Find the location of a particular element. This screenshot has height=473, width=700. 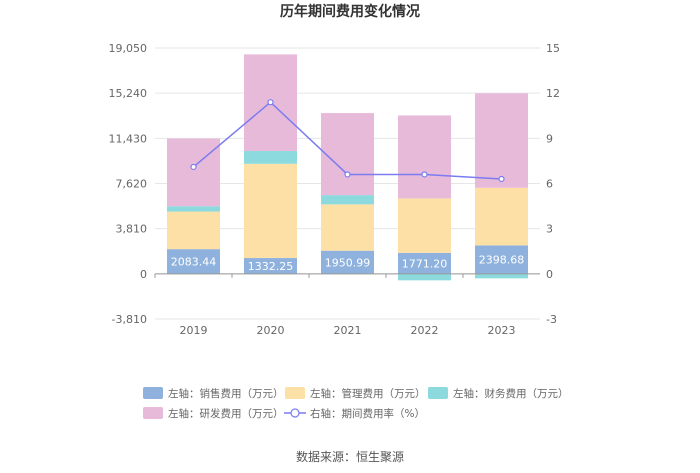

bar-fin-2020 is located at coordinates (270, 157).